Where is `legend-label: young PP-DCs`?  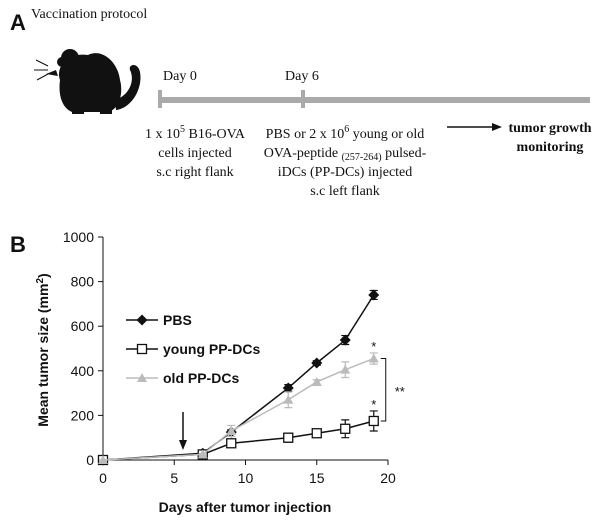
legend-label: young PP-DCs is located at coordinates (211, 349).